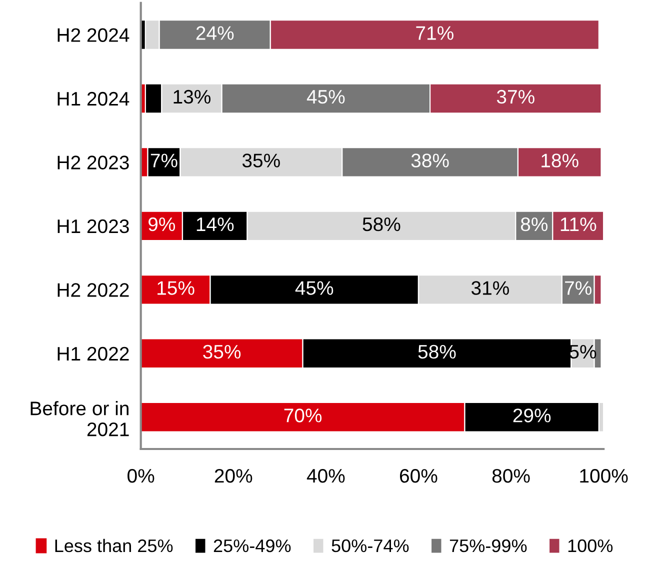 The width and height of the screenshot is (649, 572). Describe the element at coordinates (590, 545) in the screenshot. I see `legend-label: 100%` at that location.